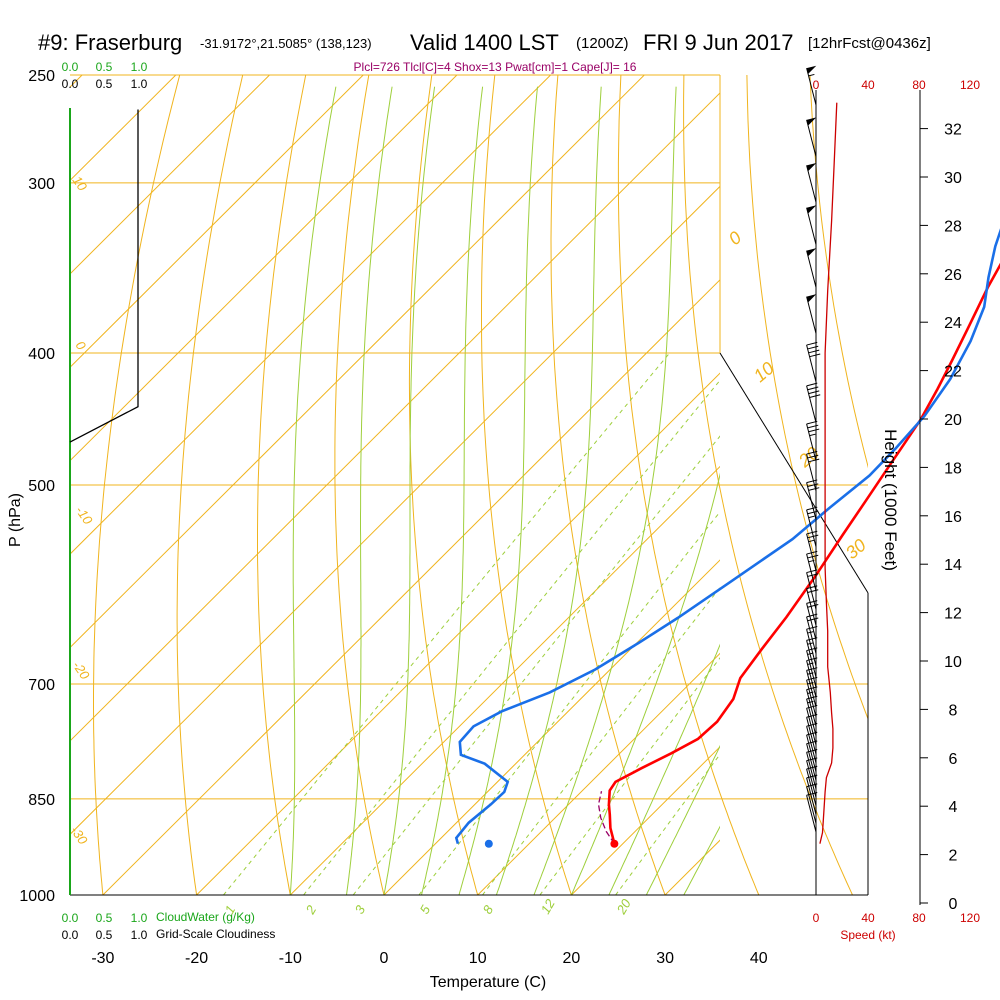  What do you see at coordinates (953, 759) in the screenshot?
I see `height-tick-label: 6` at bounding box center [953, 759].